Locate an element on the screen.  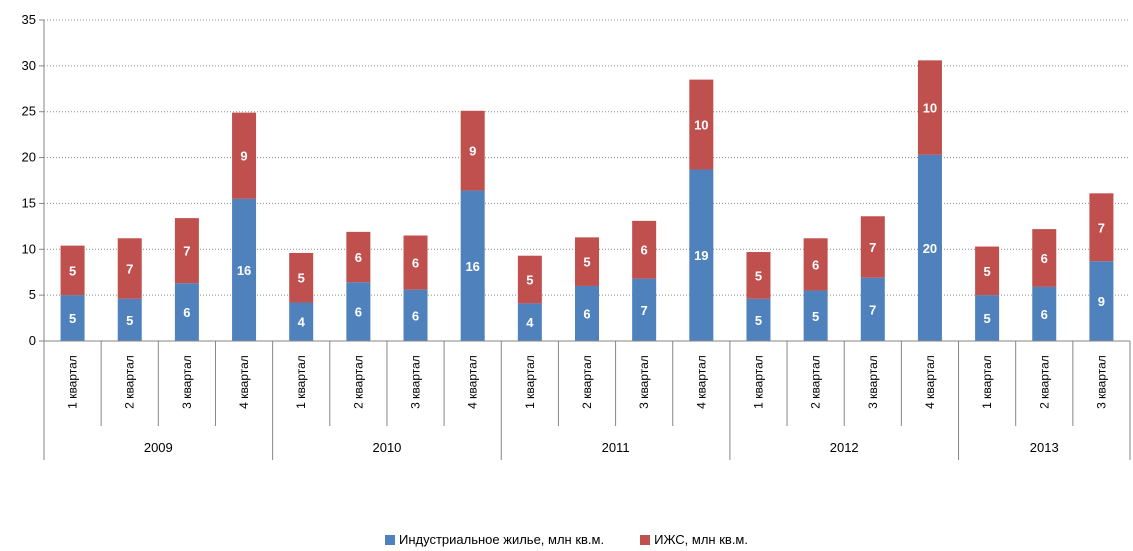
legend-label-izhs: ИЖС, млн кв.м. is located at coordinates (701, 539).